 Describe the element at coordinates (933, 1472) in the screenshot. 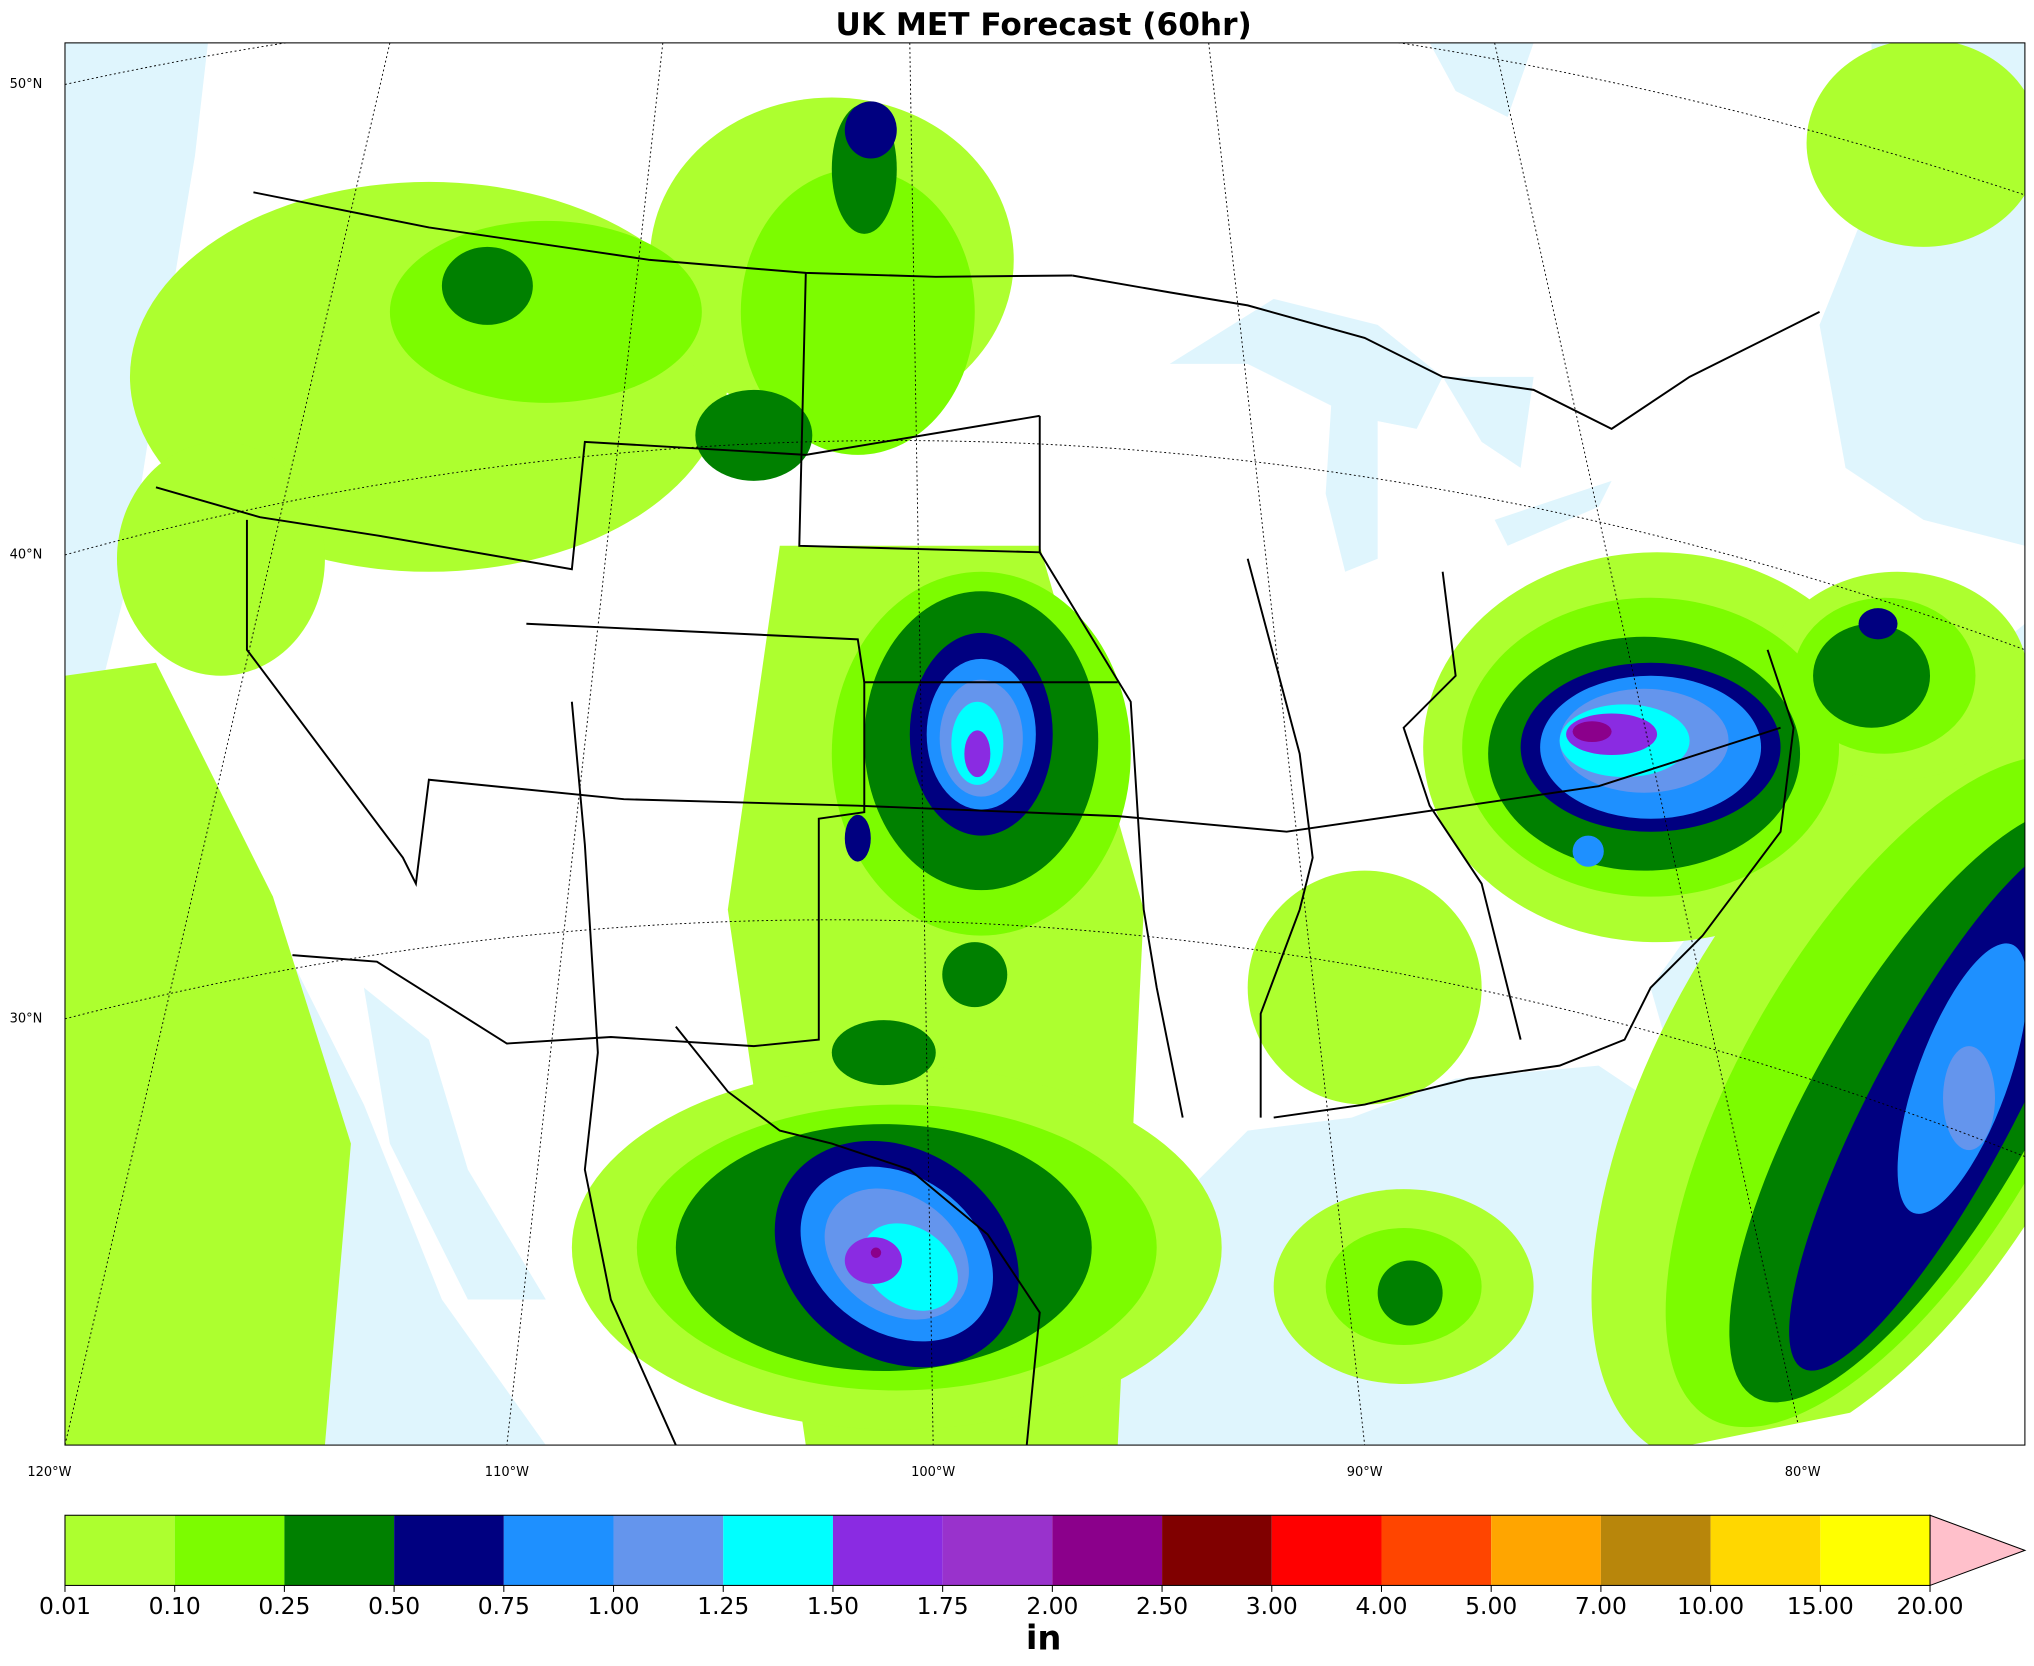

I see `lon-label: 100°W` at that location.